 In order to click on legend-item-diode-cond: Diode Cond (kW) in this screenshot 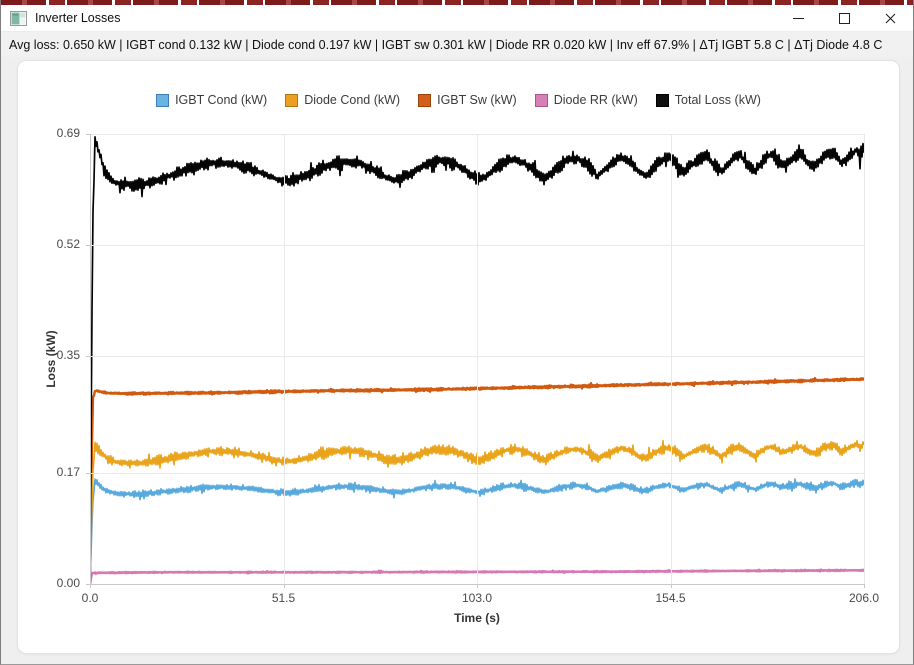, I will do `click(342, 100)`.